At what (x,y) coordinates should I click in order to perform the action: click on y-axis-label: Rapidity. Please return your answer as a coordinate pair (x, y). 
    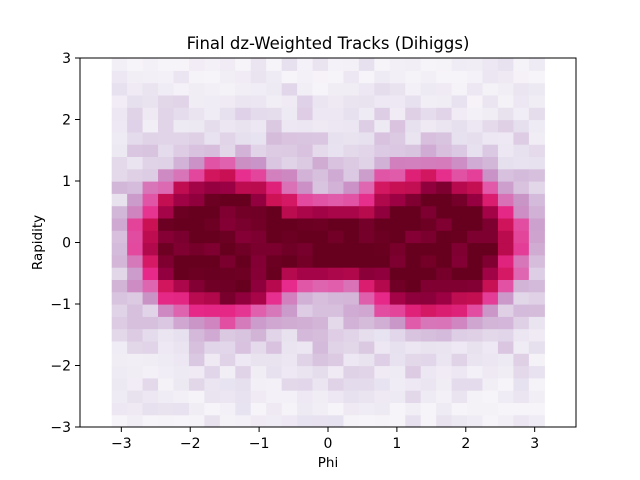
    Looking at the image, I should click on (38, 242).